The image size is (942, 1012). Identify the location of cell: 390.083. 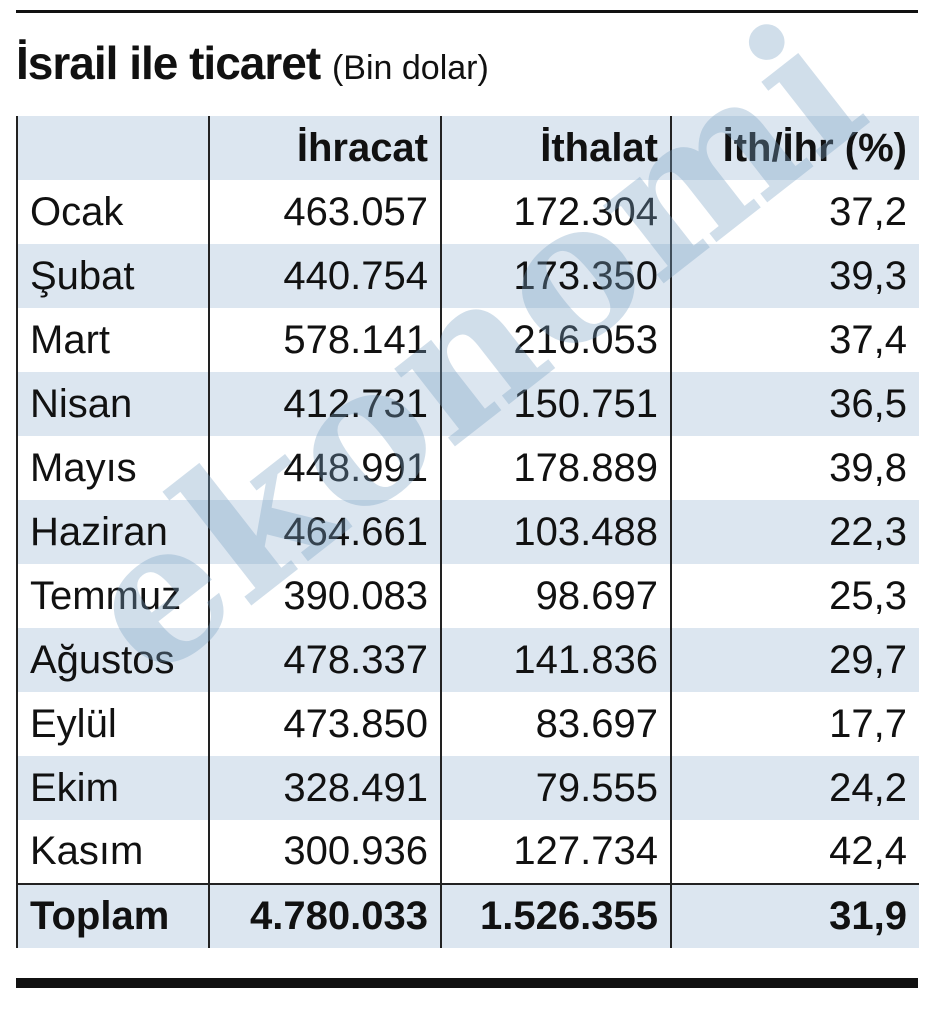
(324, 596).